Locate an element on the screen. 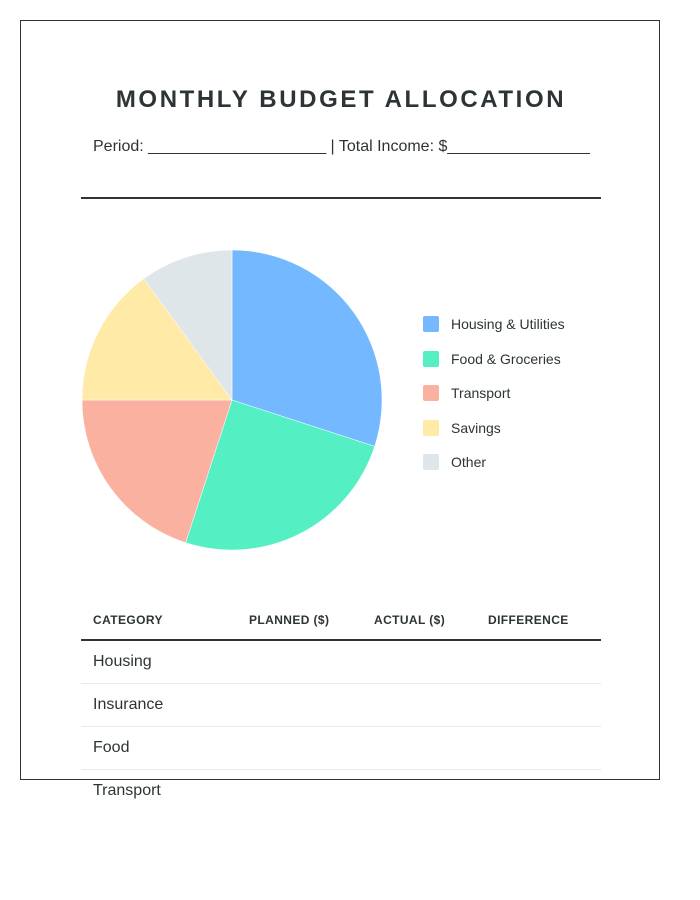  legend-item-savings: Savings is located at coordinates (494, 427).